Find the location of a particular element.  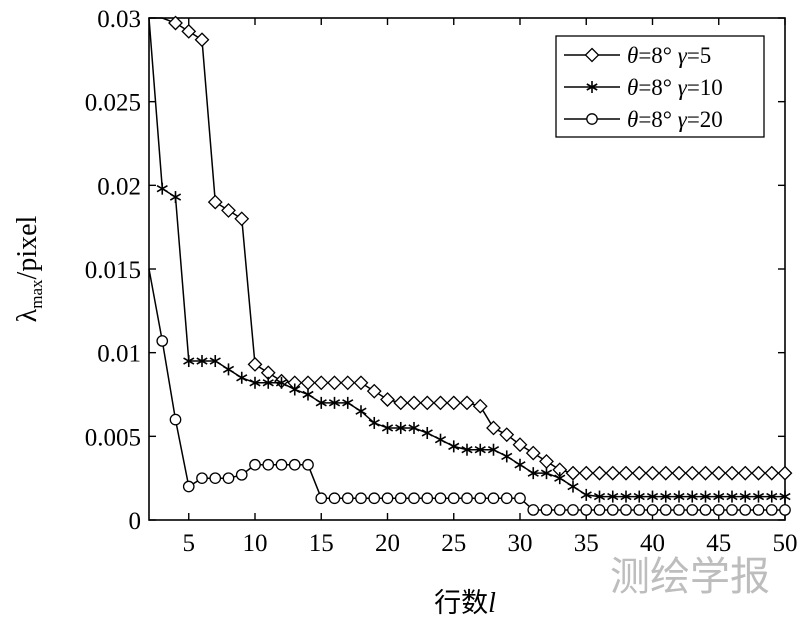

y-tick-label: 0.01 is located at coordinates (119, 354).